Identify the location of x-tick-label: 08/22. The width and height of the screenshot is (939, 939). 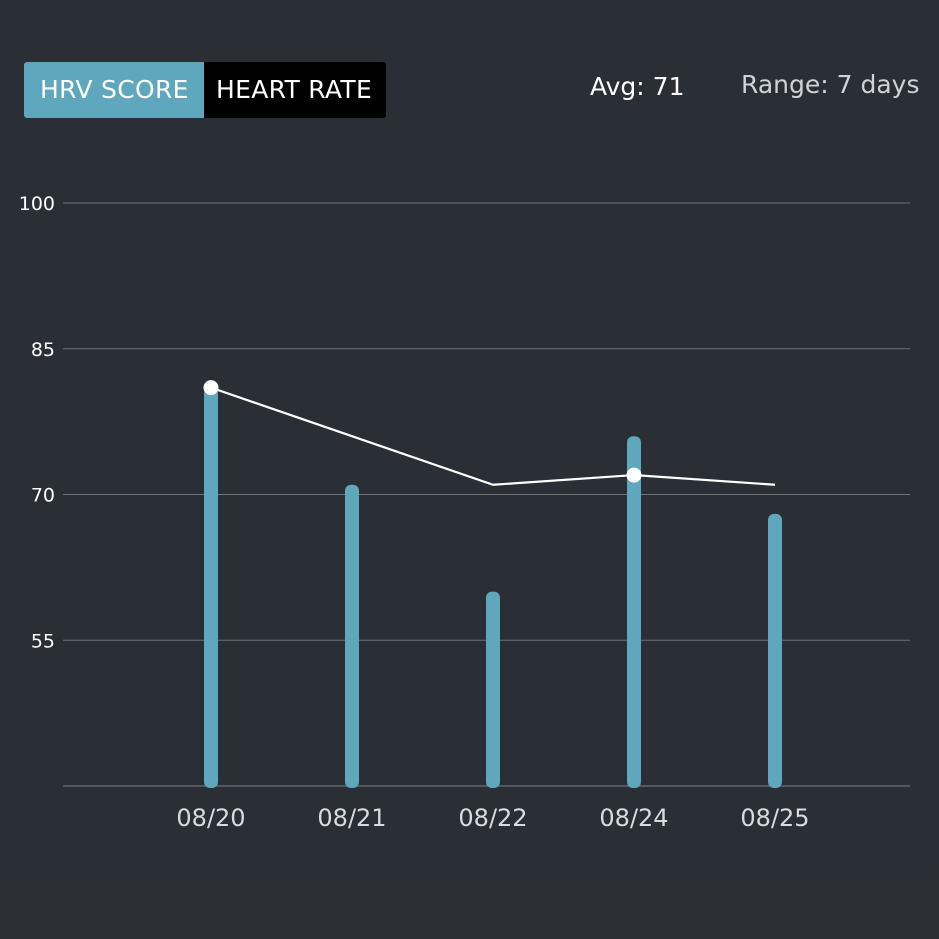
(492, 818).